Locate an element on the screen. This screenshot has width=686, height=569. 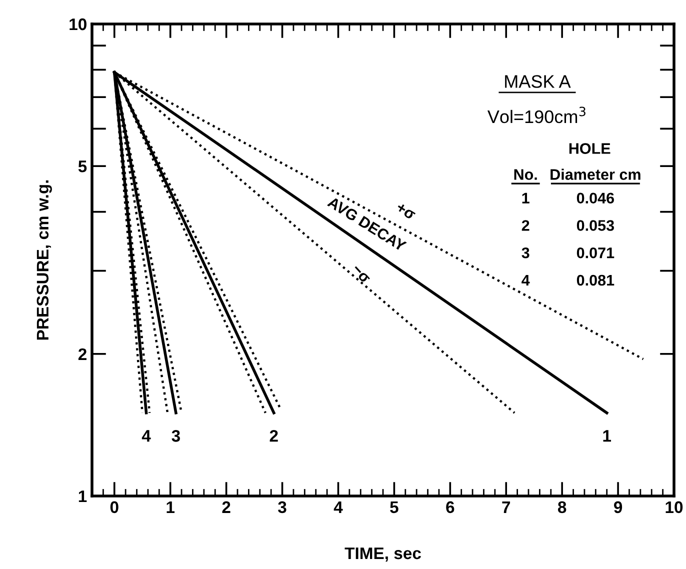
annotation: +σ is located at coordinates (406, 211).